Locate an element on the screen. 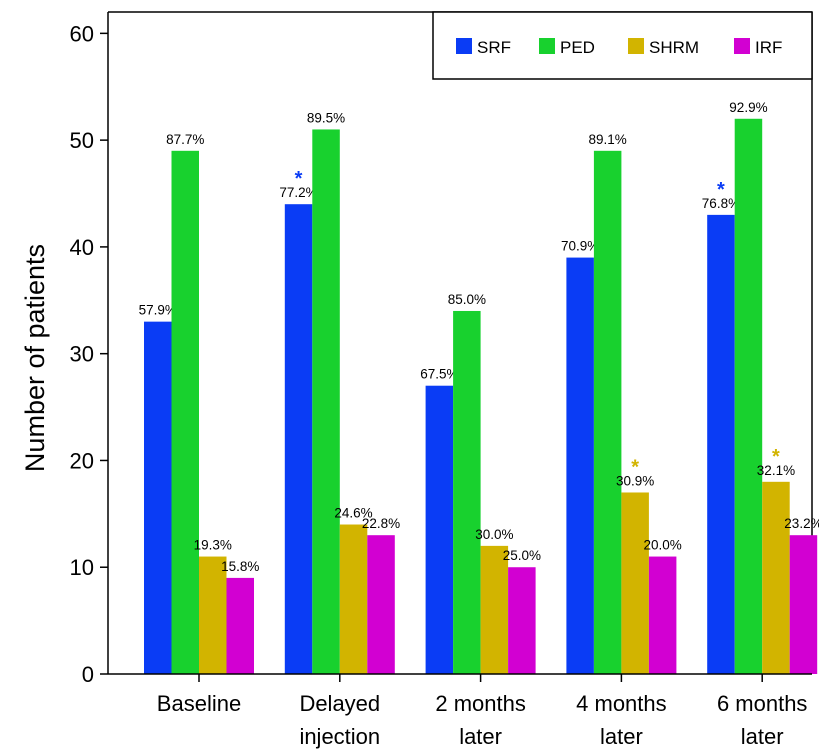 This screenshot has height=749, width=819. legend-swatch-irf is located at coordinates (742, 46).